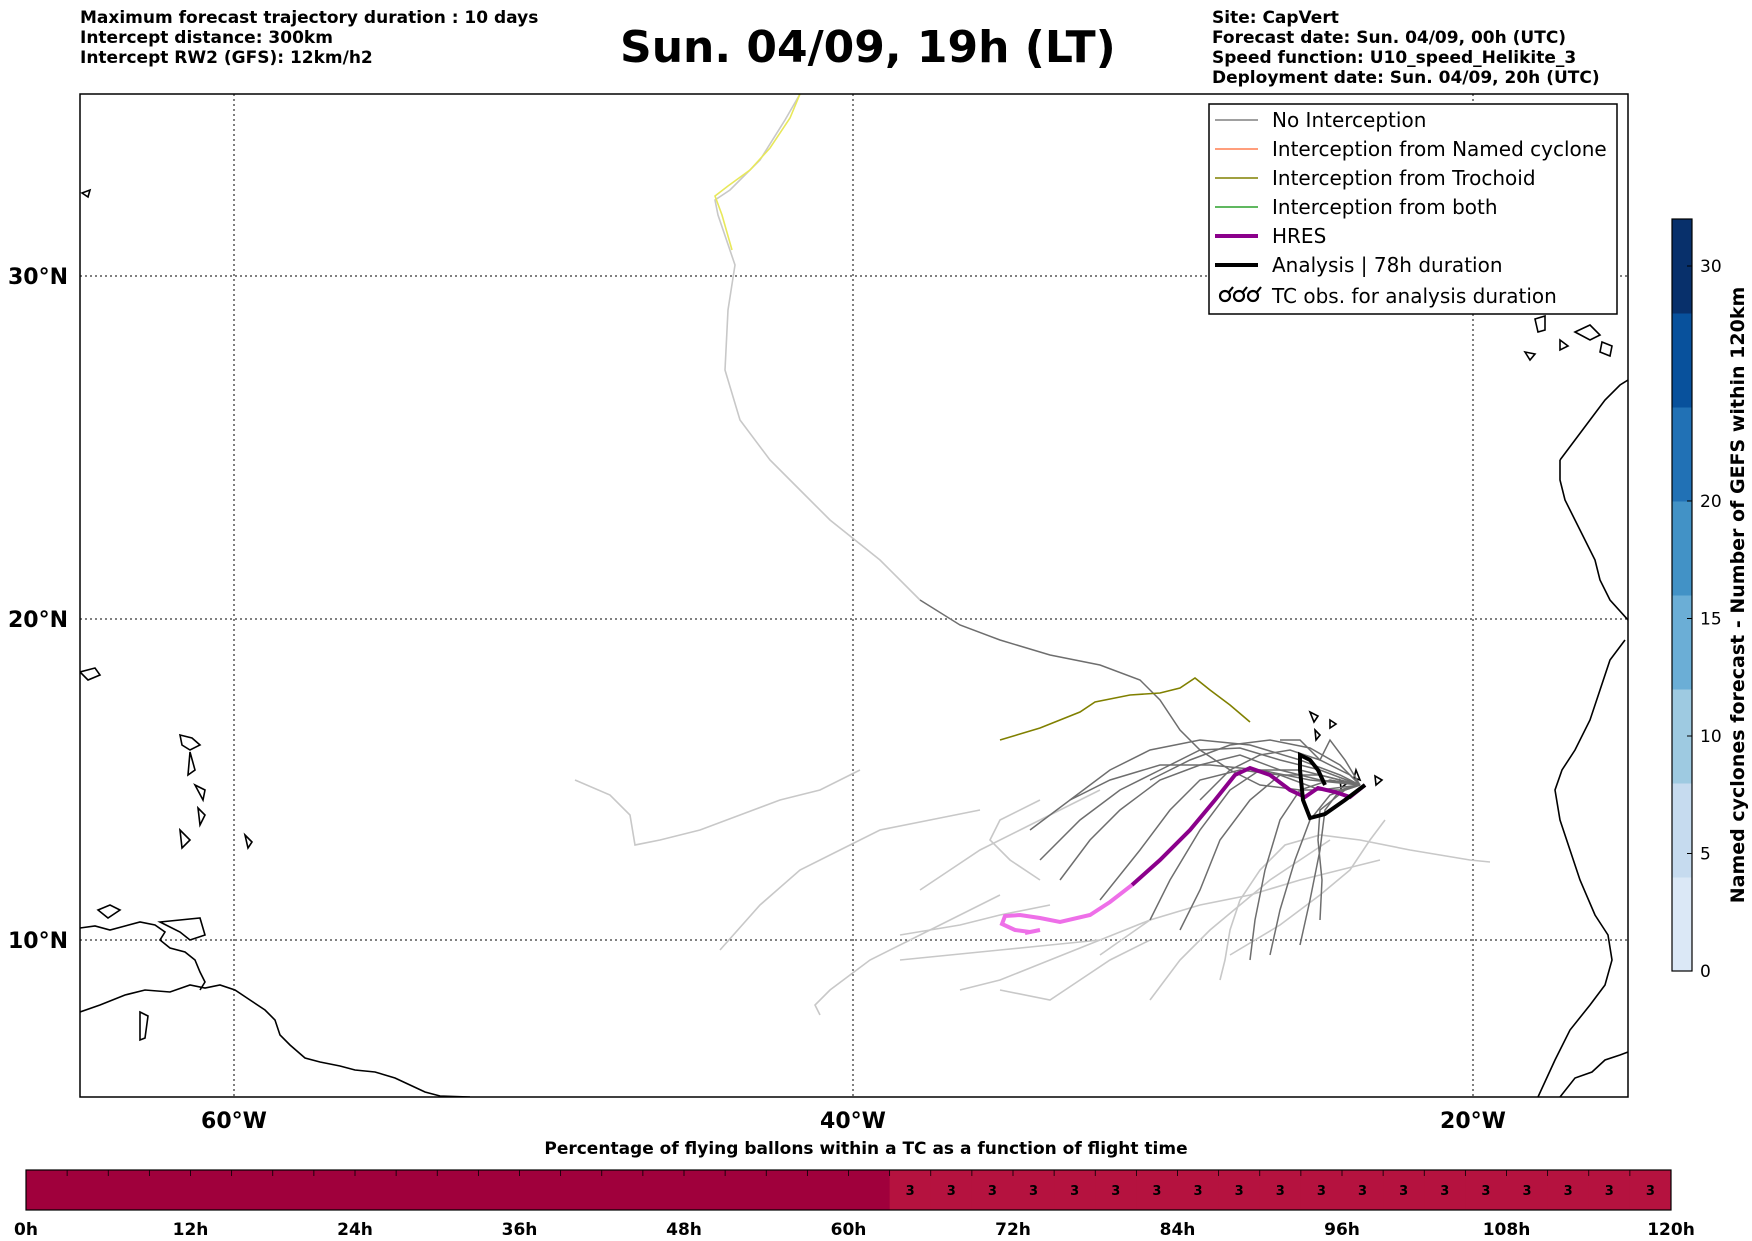 This screenshot has height=1241, width=1752. Describe the element at coordinates (1270, 236) in the screenshot. I see `legend-item-hres: HRES` at that location.